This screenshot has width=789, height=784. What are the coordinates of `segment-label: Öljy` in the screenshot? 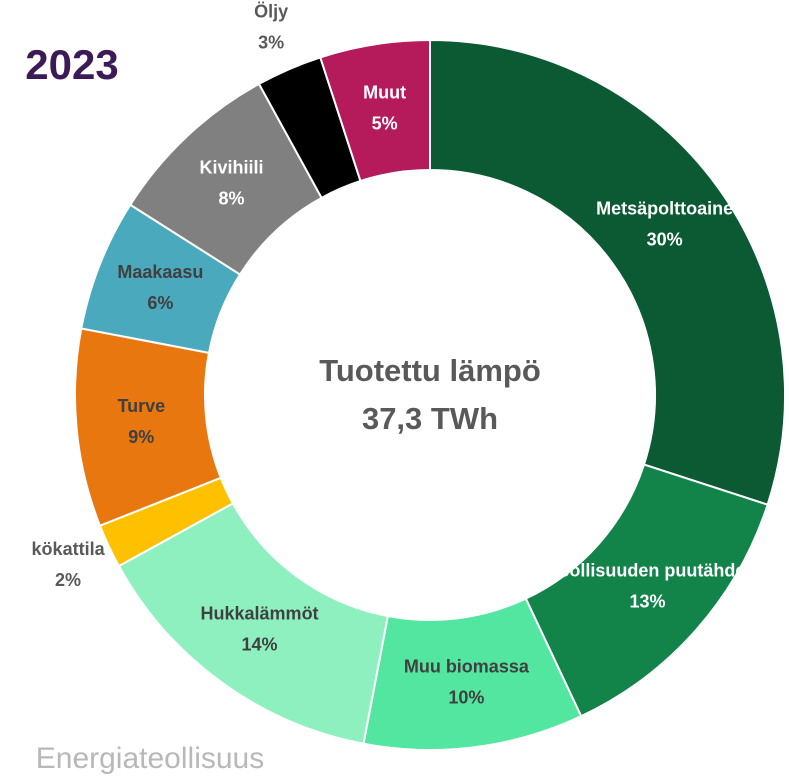 It's located at (271, 12).